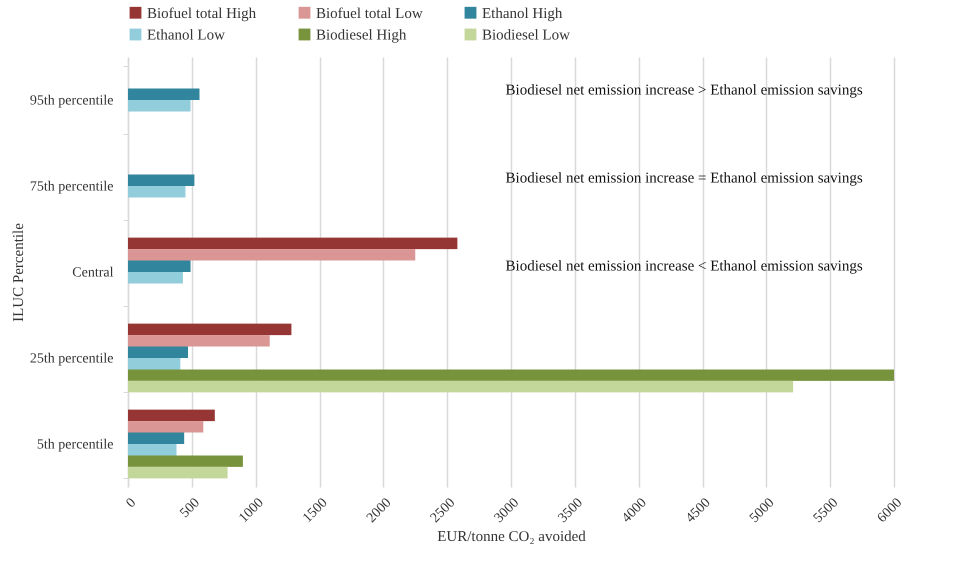 The image size is (960, 578). Describe the element at coordinates (72, 187) in the screenshot. I see `y-tick-label: 75th percentile` at that location.